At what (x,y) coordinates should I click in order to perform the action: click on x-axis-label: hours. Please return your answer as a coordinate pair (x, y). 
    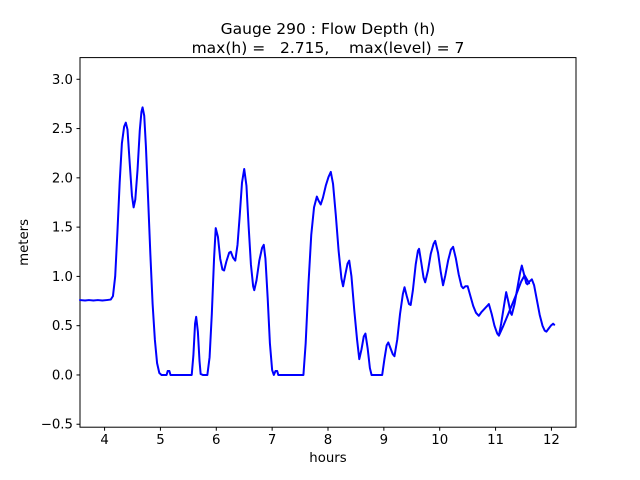
    Looking at the image, I should click on (327, 458).